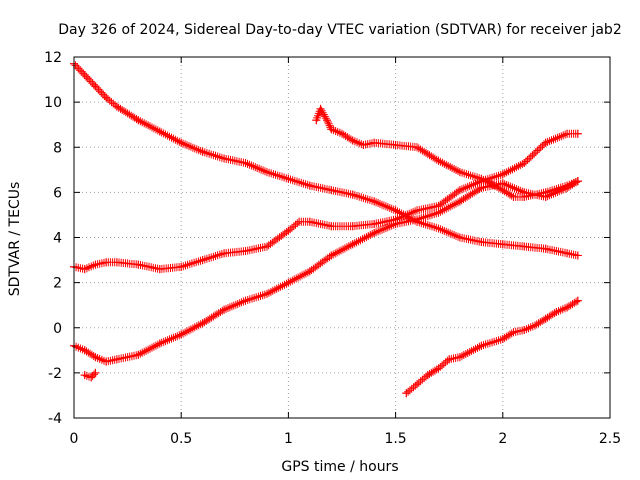 The width and height of the screenshot is (640, 480). Describe the element at coordinates (181, 439) in the screenshot. I see `x-tick-label: 0.5` at that location.